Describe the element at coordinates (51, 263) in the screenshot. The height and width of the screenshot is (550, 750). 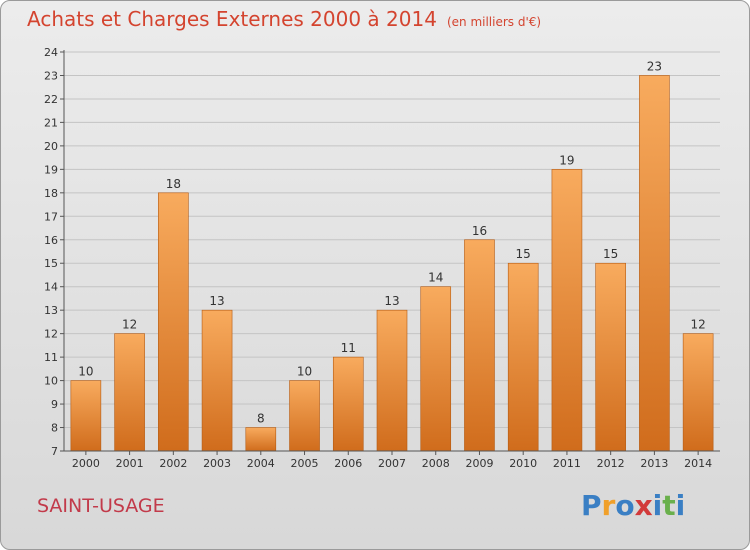
I see `y-tick-label: 15` at that location.